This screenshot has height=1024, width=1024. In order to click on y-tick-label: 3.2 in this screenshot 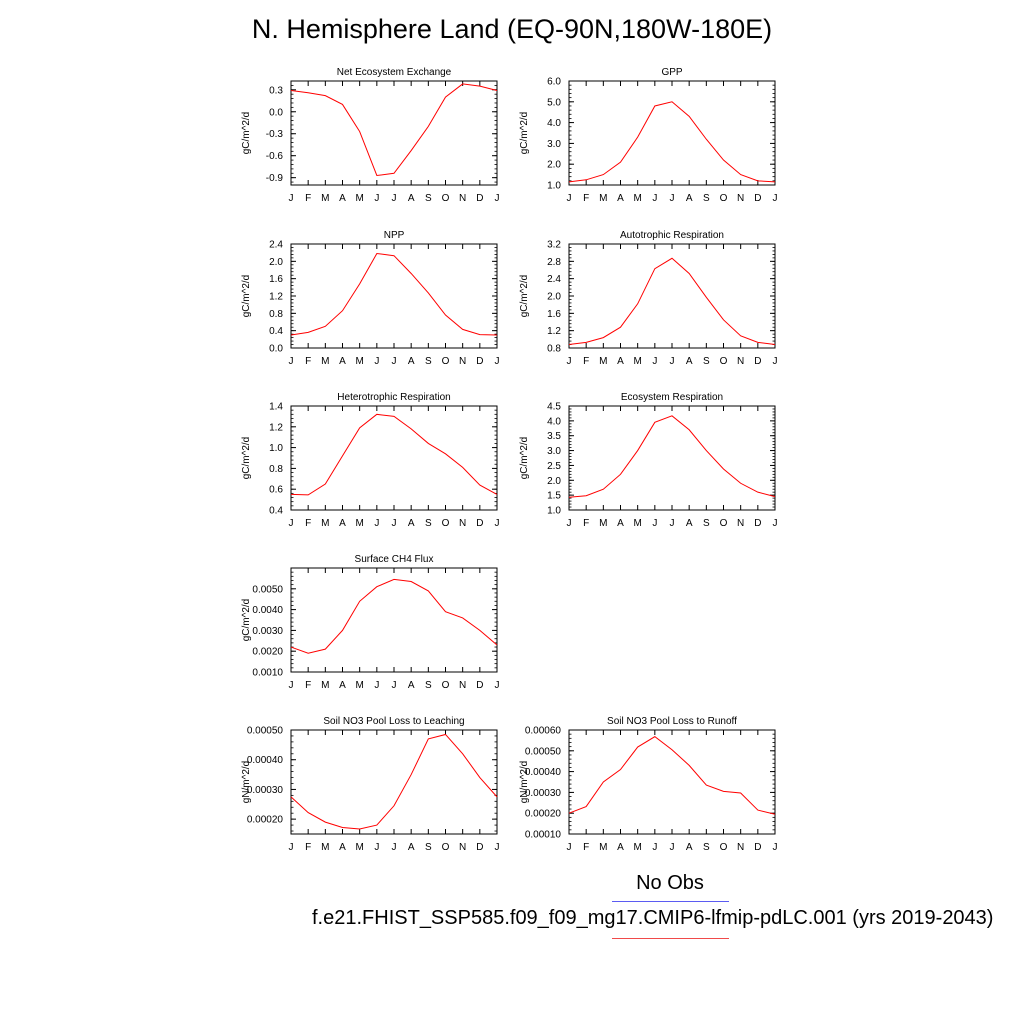, I will do `click(554, 245)`.